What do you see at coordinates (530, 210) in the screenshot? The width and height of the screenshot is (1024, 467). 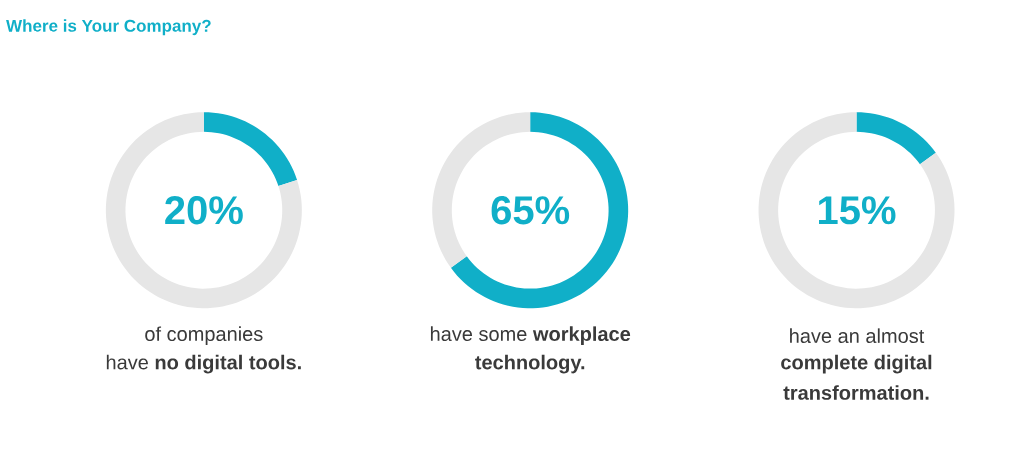 I see `text: 65%` at bounding box center [530, 210].